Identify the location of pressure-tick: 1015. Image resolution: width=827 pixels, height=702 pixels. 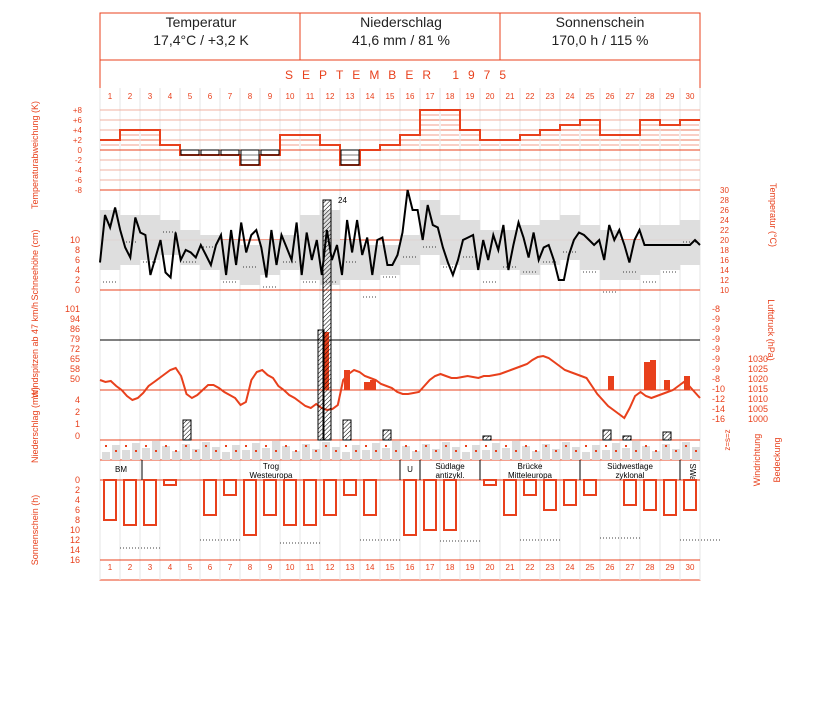
(758, 389).